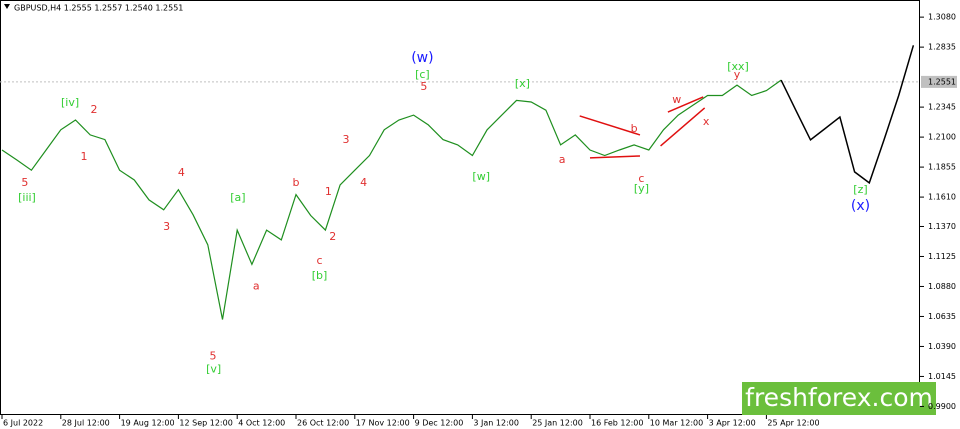  What do you see at coordinates (942, 137) in the screenshot?
I see `y-tick-label: 1.2100` at bounding box center [942, 137].